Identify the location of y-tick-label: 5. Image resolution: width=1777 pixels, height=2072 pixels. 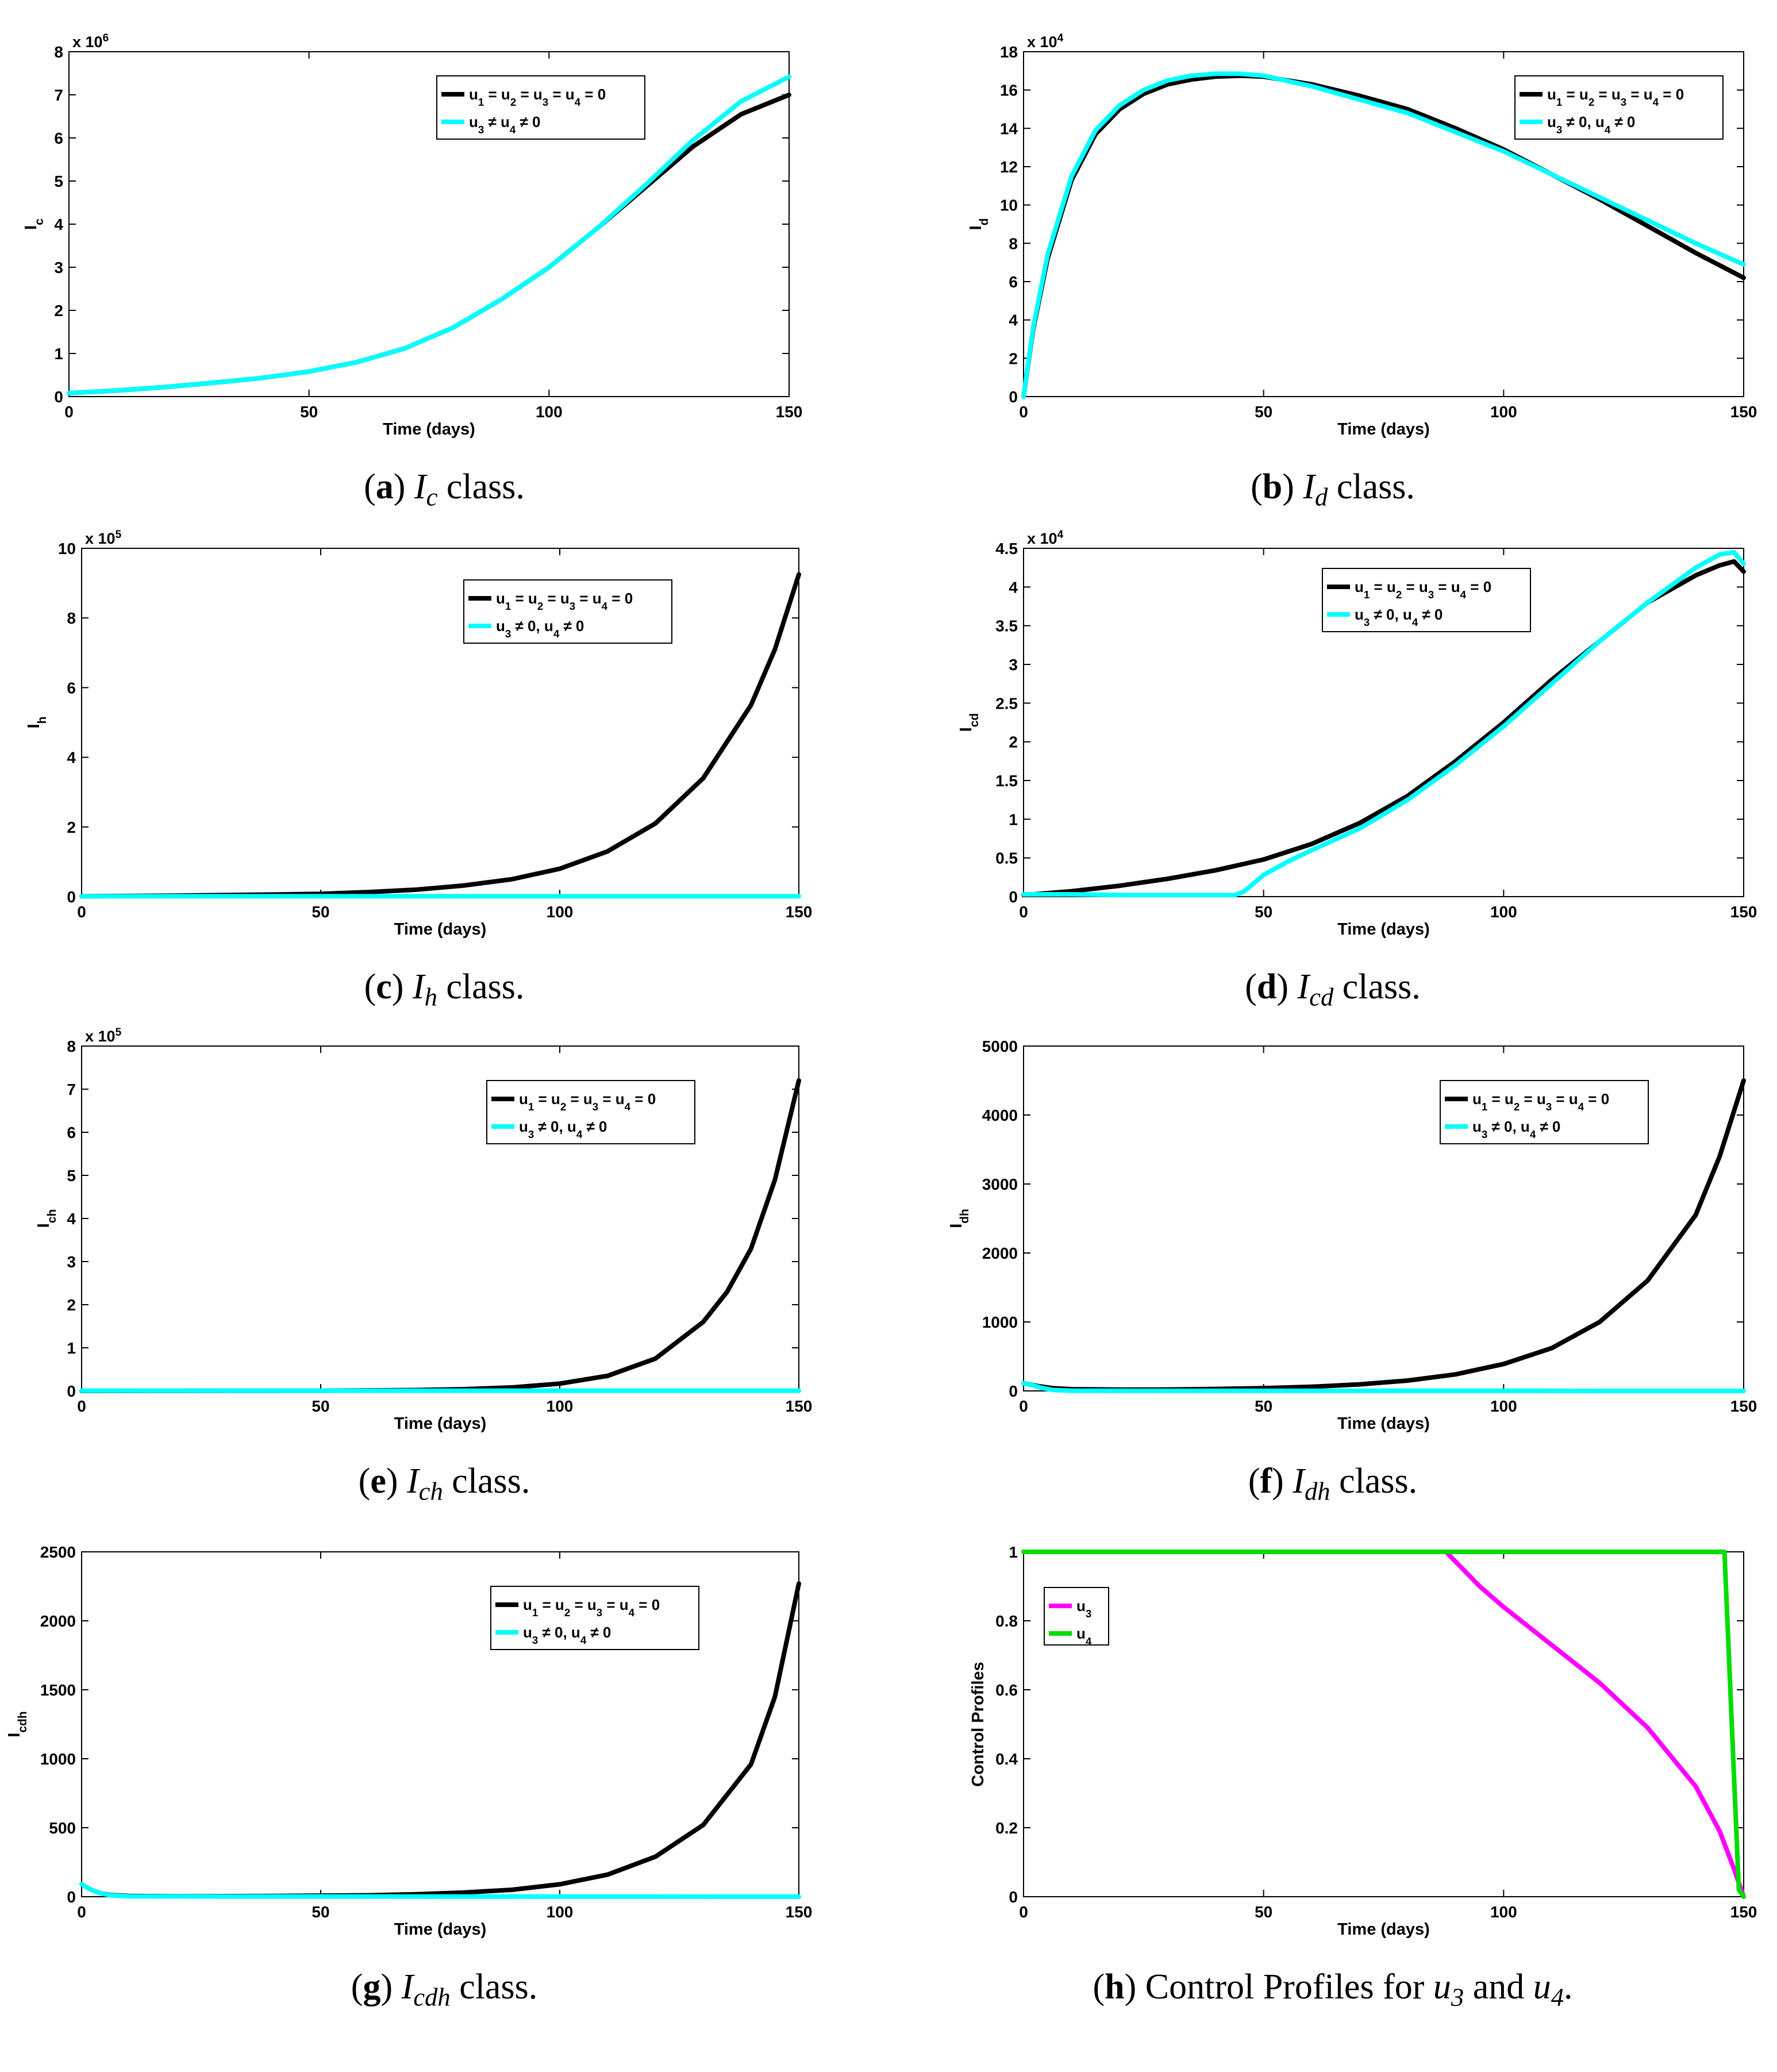
(71, 1176).